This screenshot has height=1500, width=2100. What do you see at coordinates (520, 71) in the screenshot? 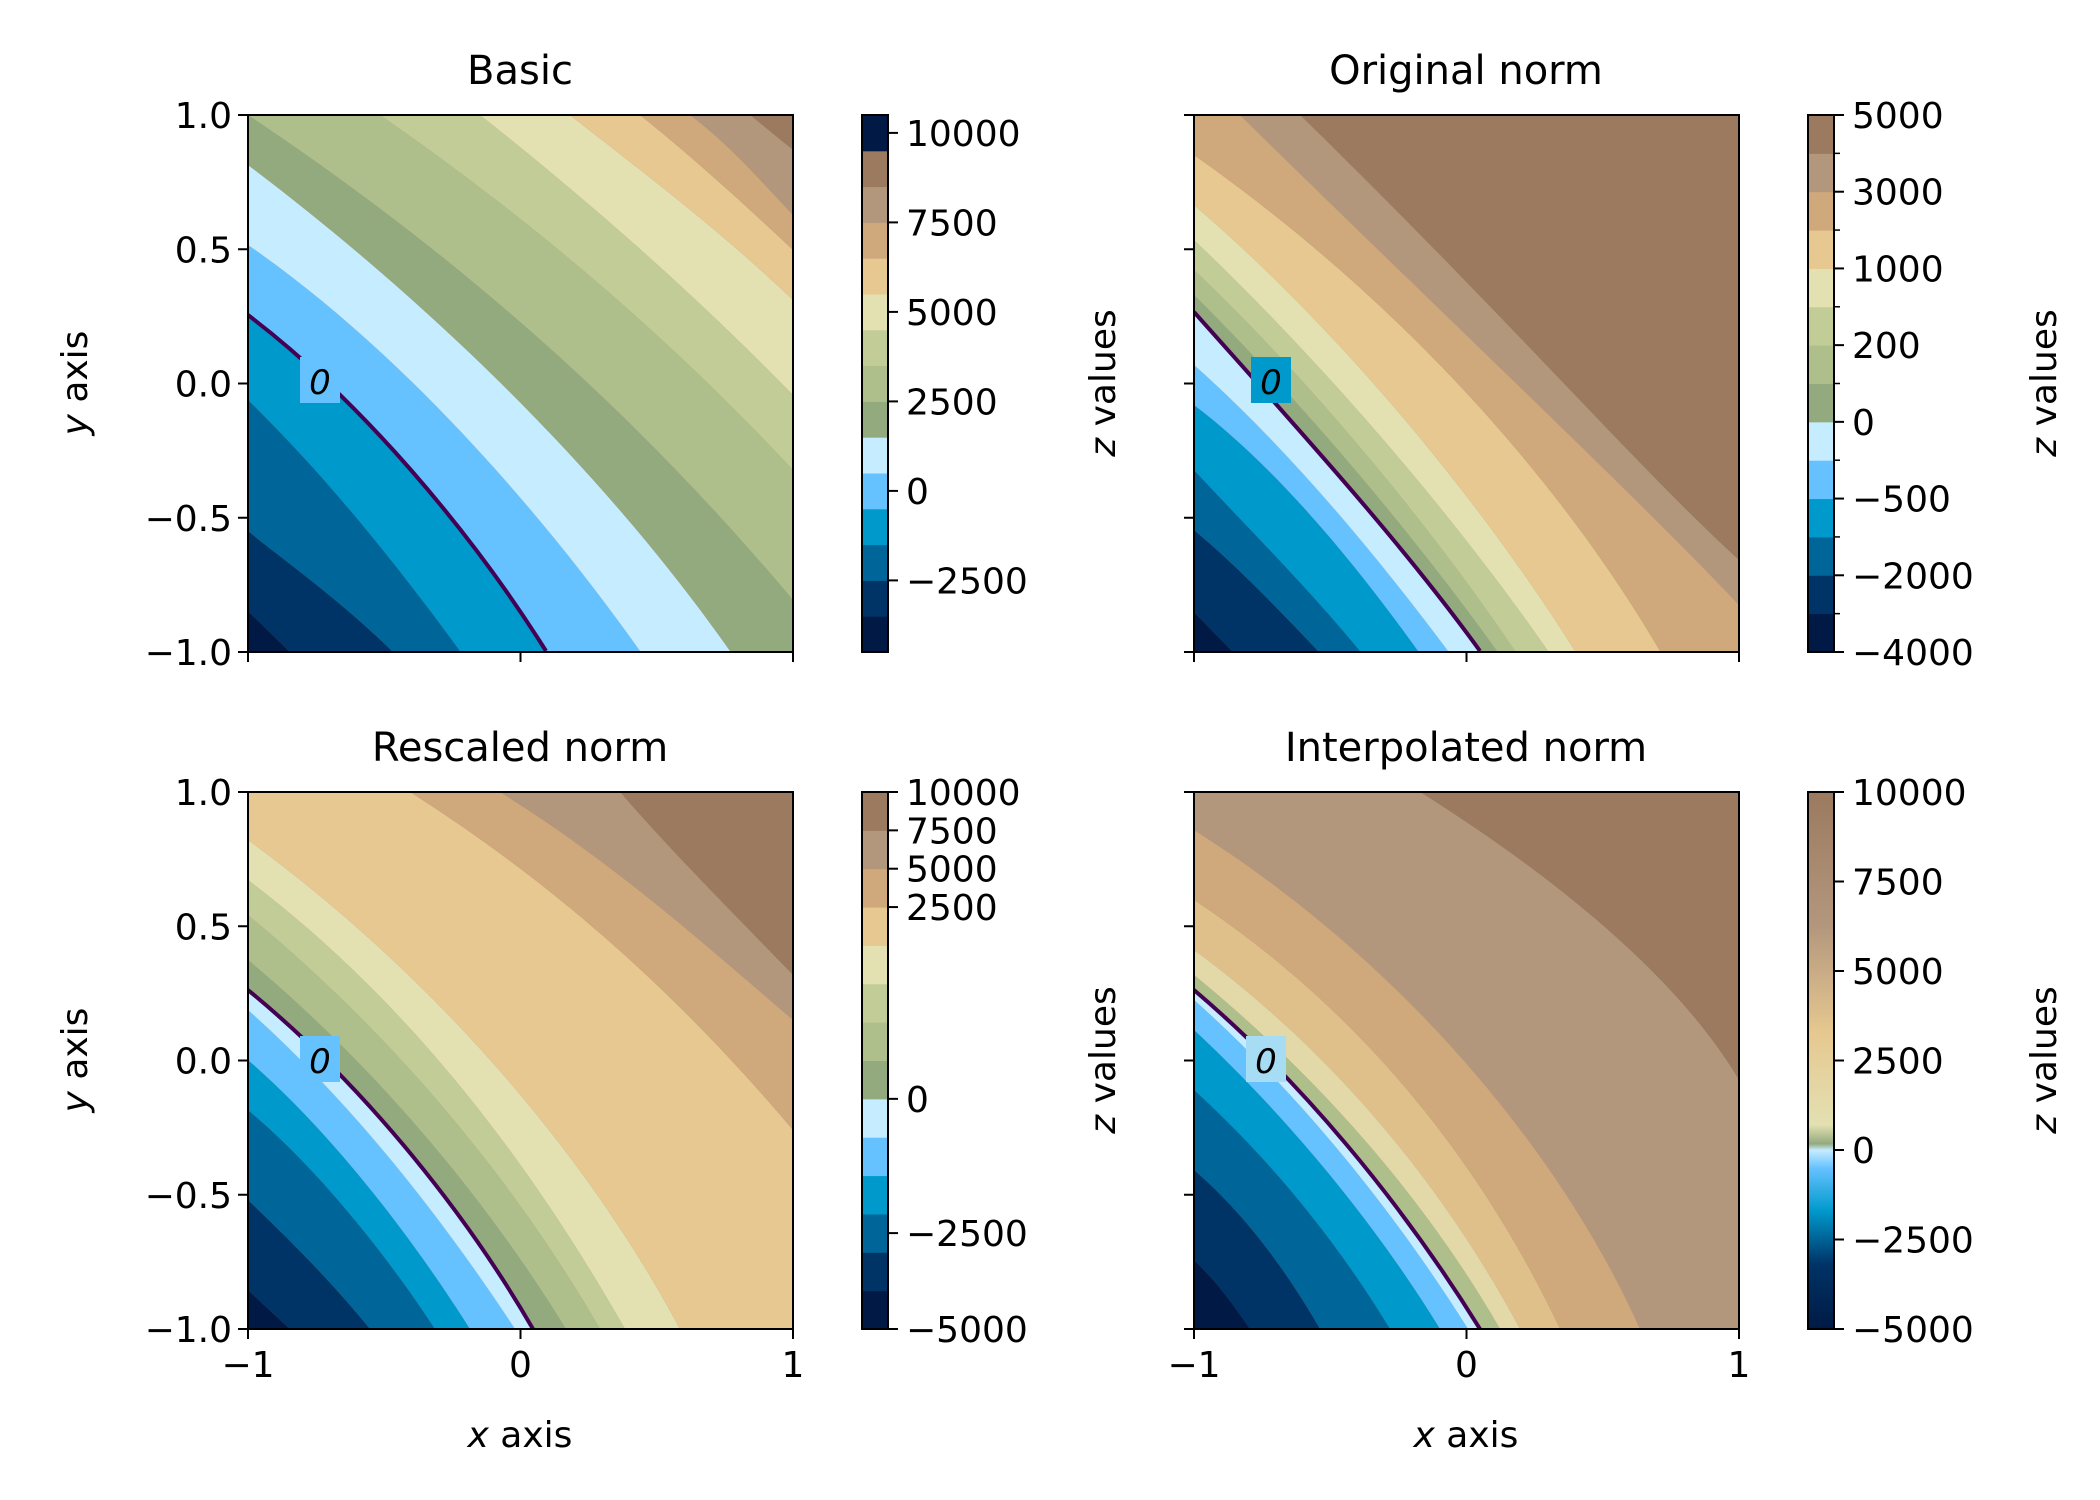
I see `panel-title: Basic` at bounding box center [520, 71].